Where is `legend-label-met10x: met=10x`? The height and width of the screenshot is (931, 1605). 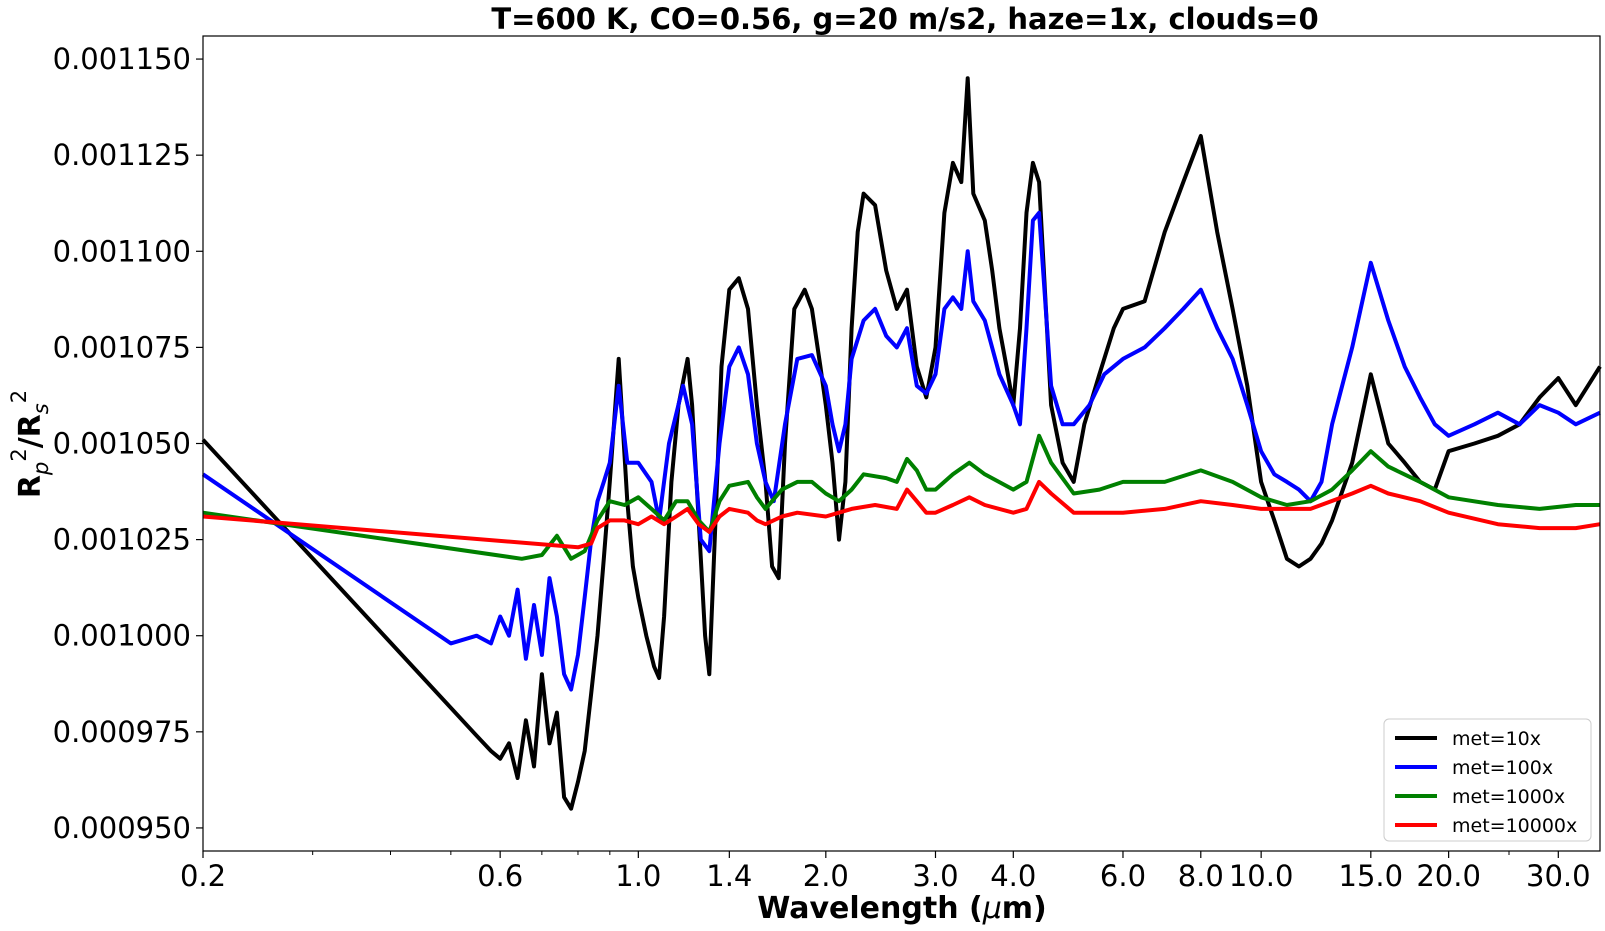
legend-label-met10x: met=10x is located at coordinates (1496, 739).